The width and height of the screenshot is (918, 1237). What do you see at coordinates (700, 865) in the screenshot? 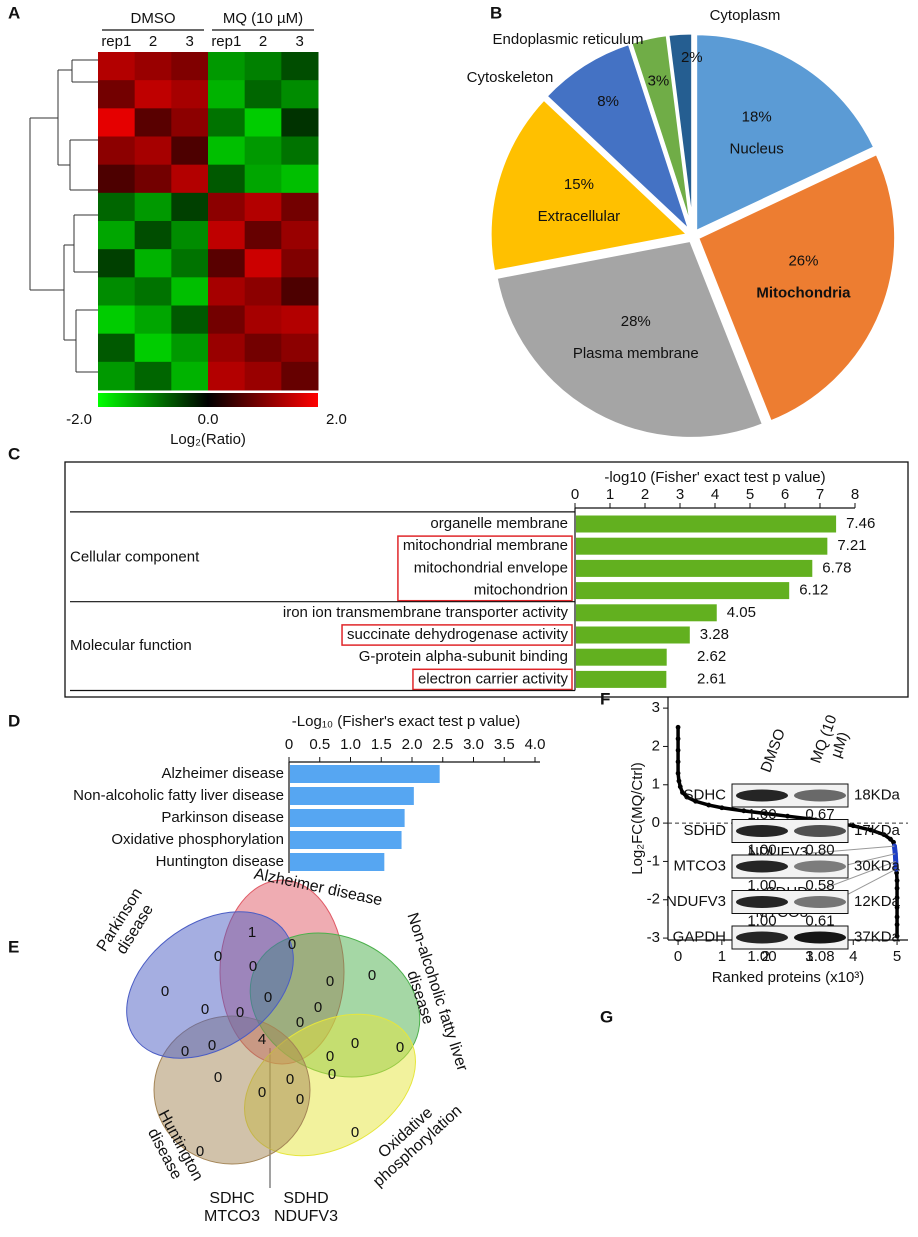
I see `protein-label: MTCO3` at bounding box center [700, 865].